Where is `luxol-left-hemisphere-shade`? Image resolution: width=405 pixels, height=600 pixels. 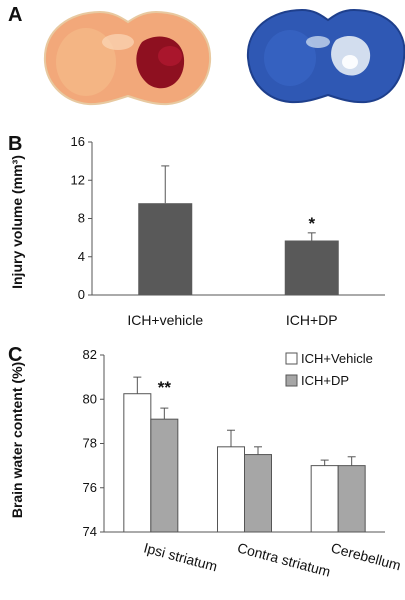
luxol-left-hemisphere-shade is located at coordinates (290, 58).